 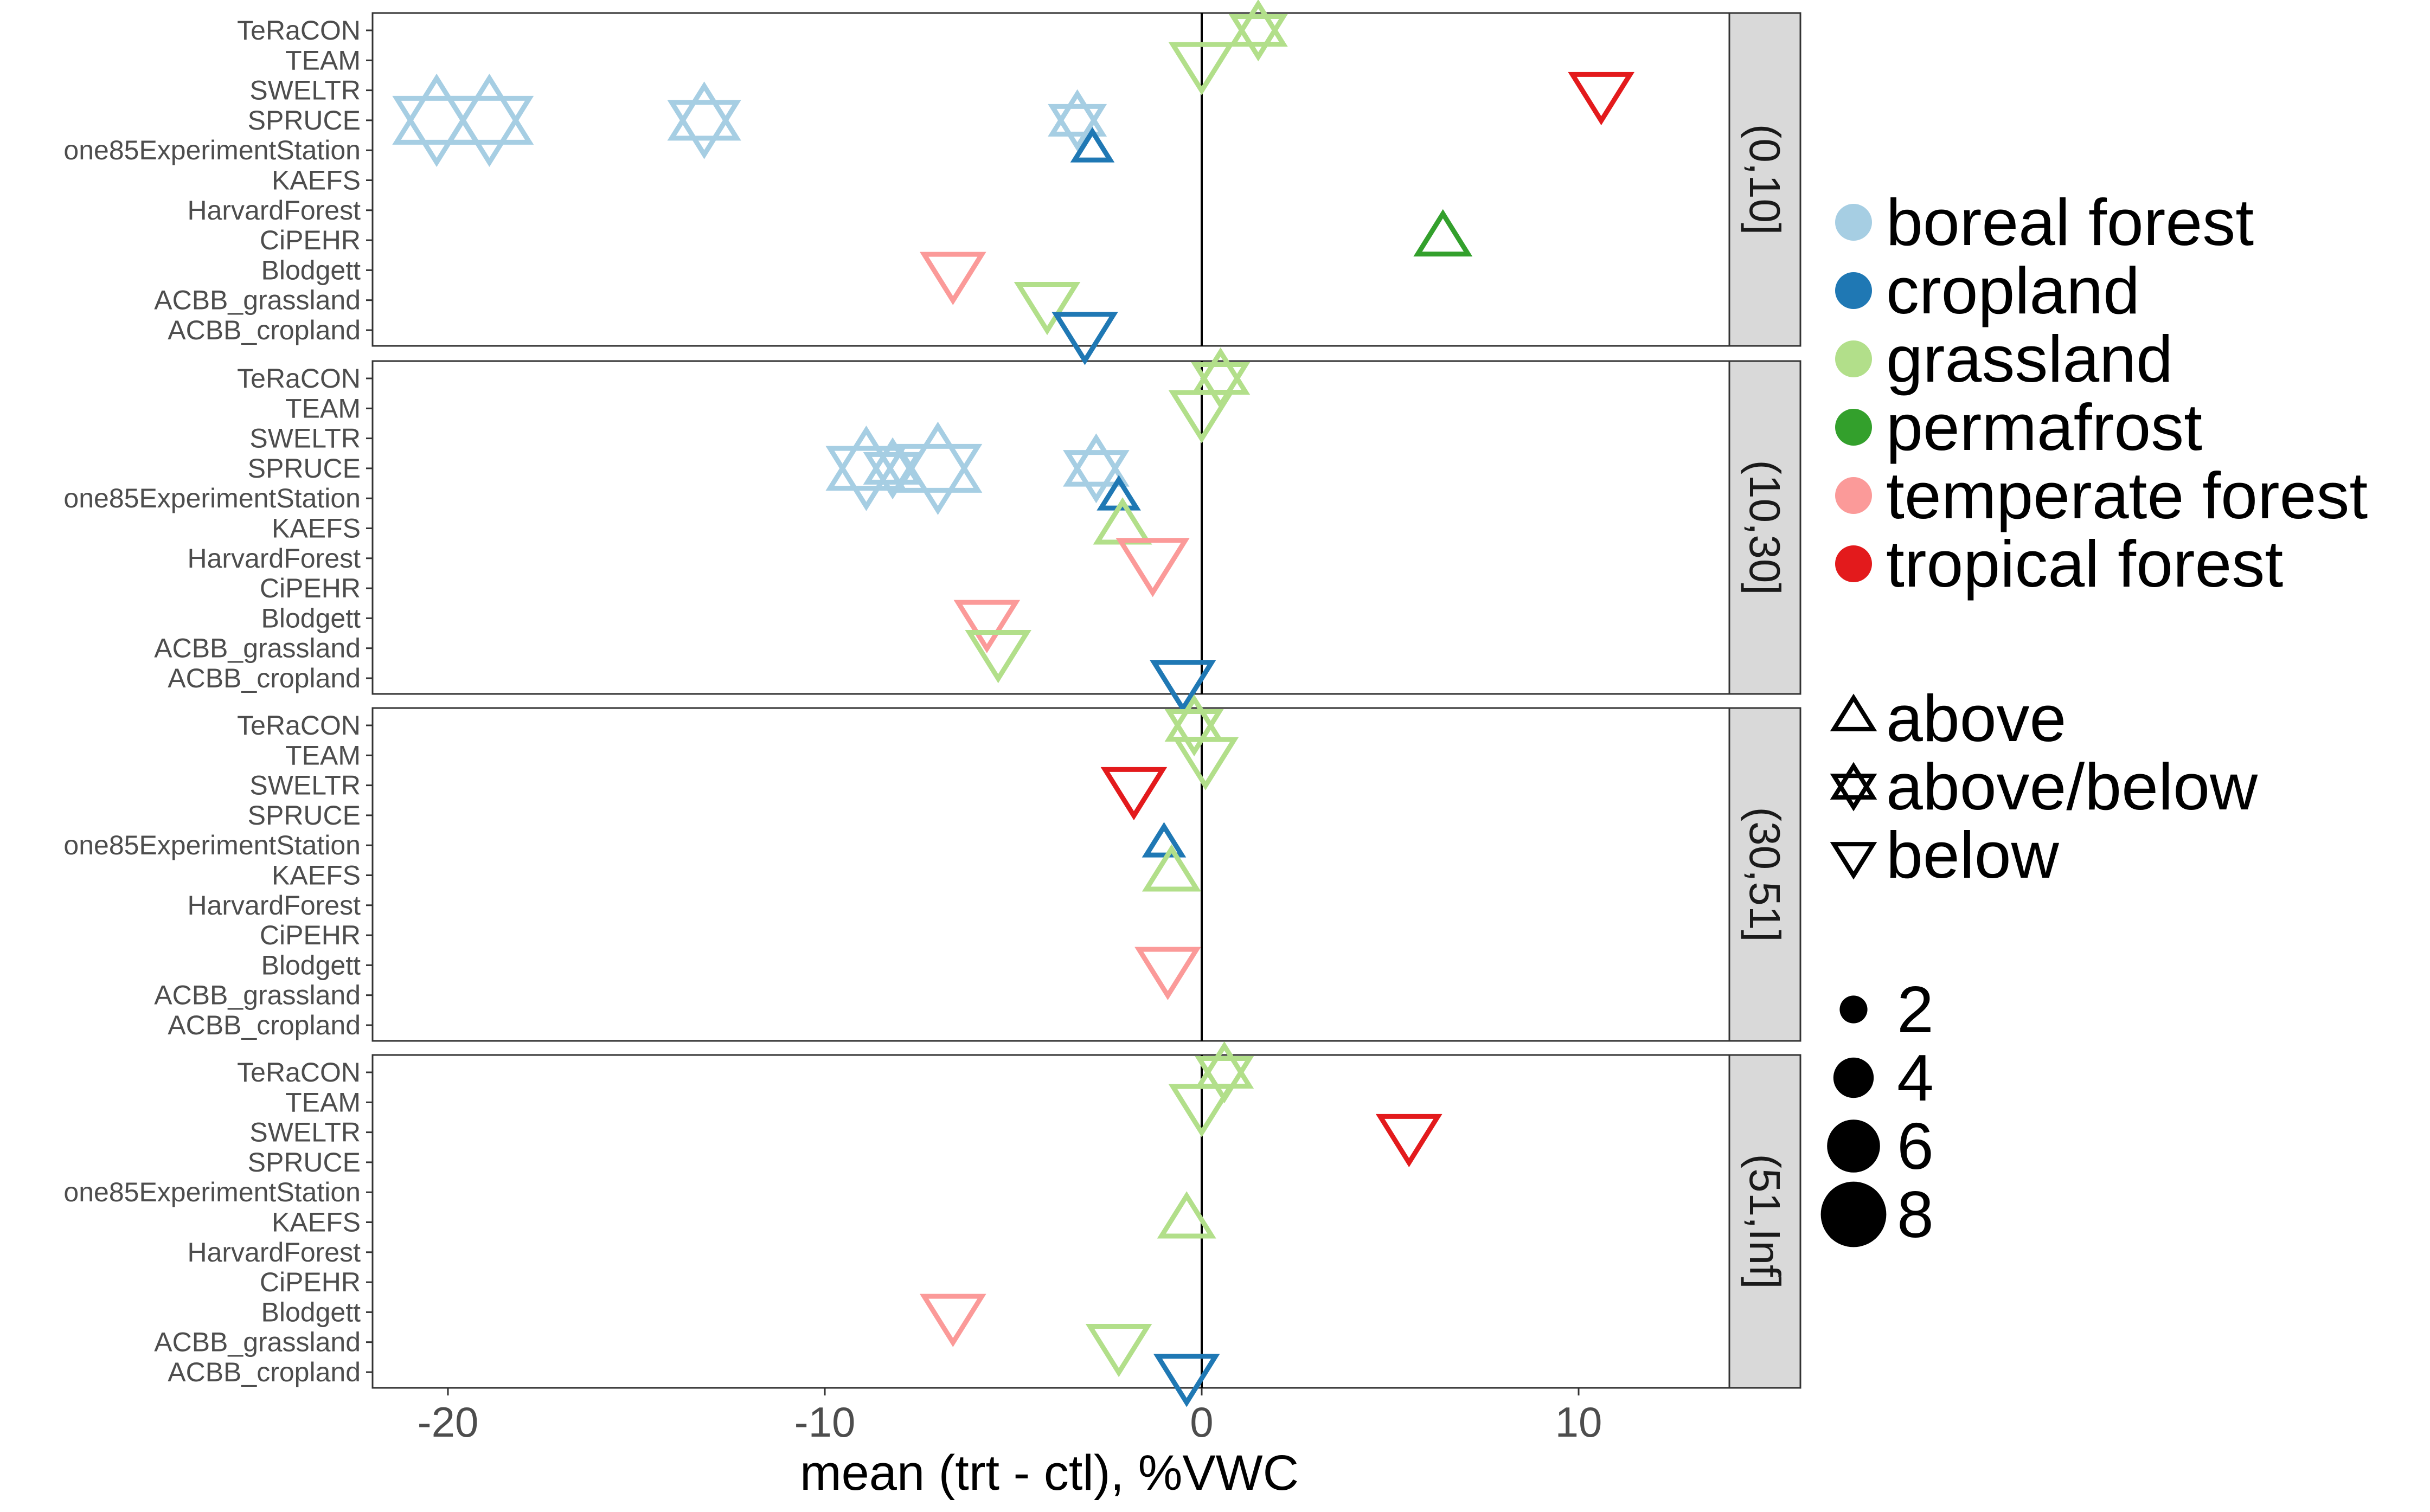 What do you see at coordinates (2029, 359) in the screenshot?
I see `legend-label: grassland` at bounding box center [2029, 359].